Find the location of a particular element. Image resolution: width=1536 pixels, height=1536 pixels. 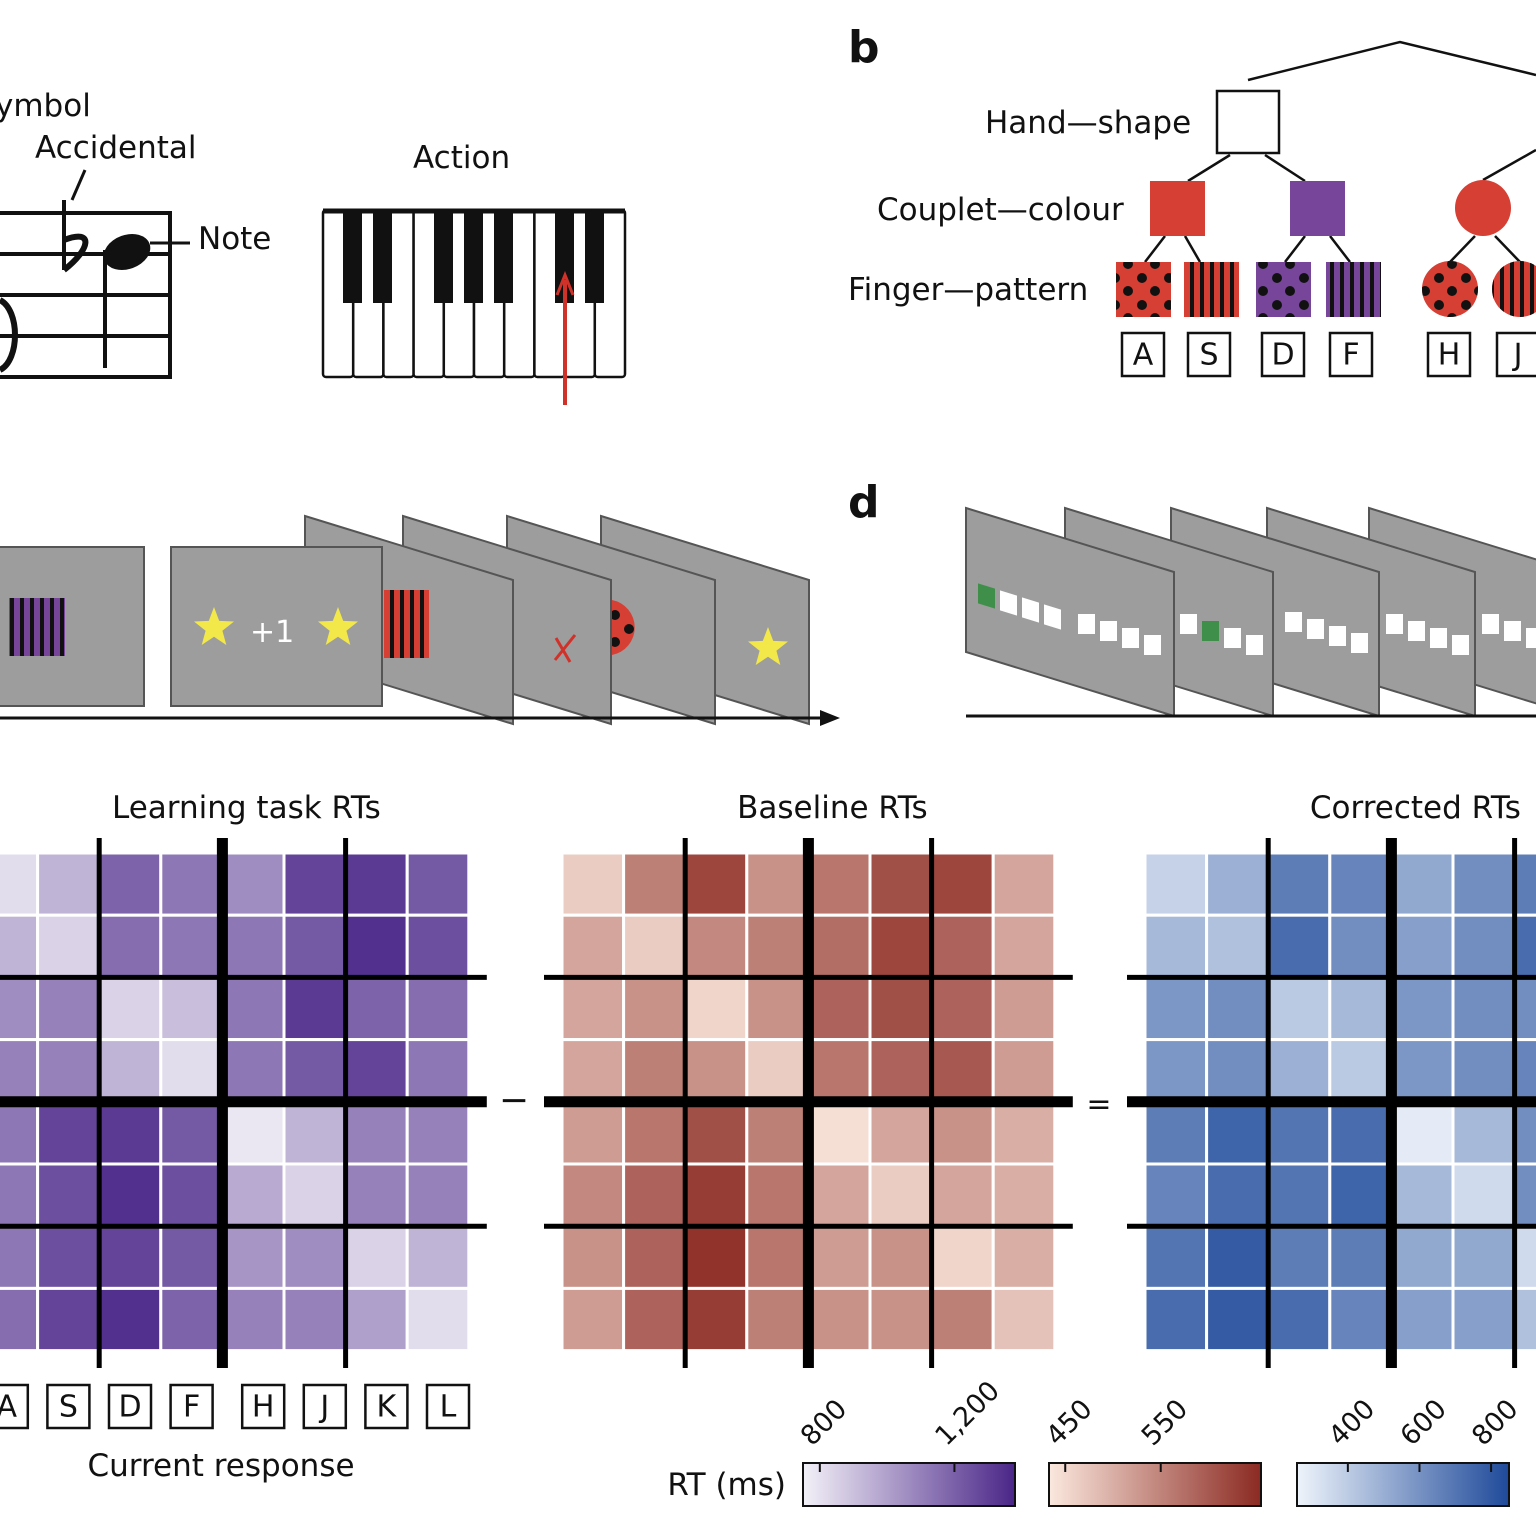

heatmap-title: Corrected RTs is located at coordinates (1415, 808).